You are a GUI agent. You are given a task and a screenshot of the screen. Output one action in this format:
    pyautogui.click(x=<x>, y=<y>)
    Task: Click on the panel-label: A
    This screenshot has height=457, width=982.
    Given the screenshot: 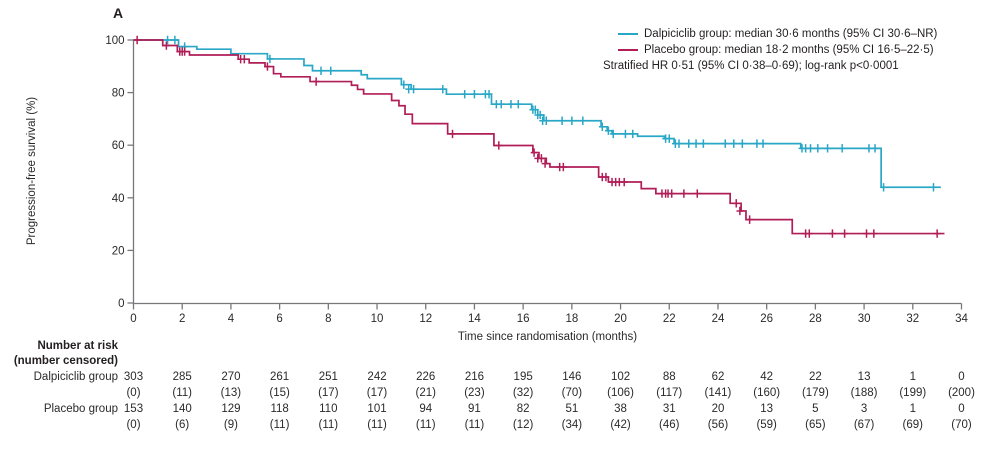 What is the action you would take?
    pyautogui.click(x=118, y=13)
    